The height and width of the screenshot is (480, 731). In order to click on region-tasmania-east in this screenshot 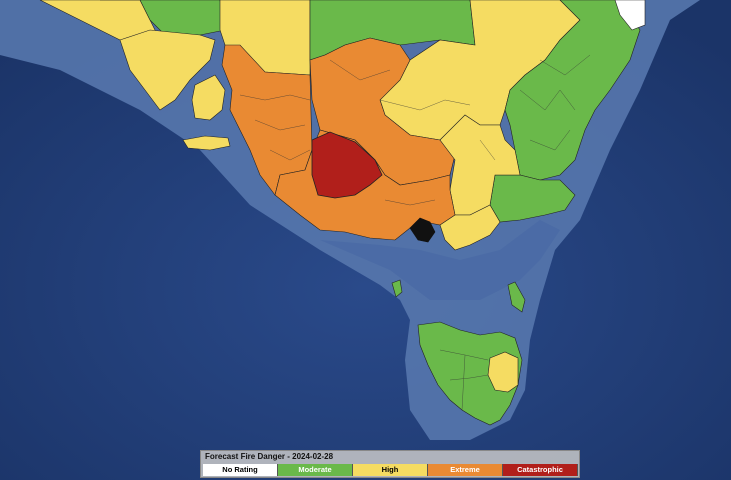, I will do `click(503, 372)`.